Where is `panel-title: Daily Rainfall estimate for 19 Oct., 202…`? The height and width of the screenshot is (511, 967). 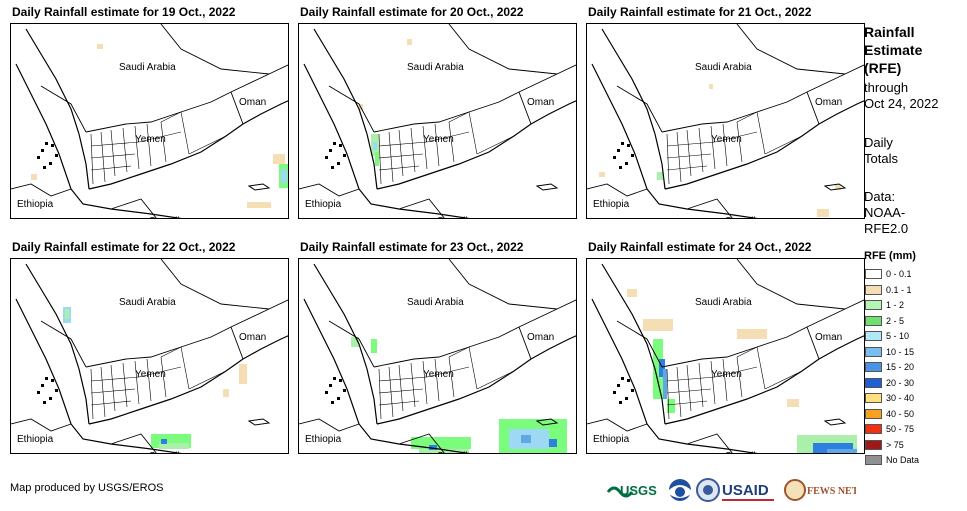
panel-title: Daily Rainfall estimate for 19 Oct., 202… is located at coordinates (124, 12).